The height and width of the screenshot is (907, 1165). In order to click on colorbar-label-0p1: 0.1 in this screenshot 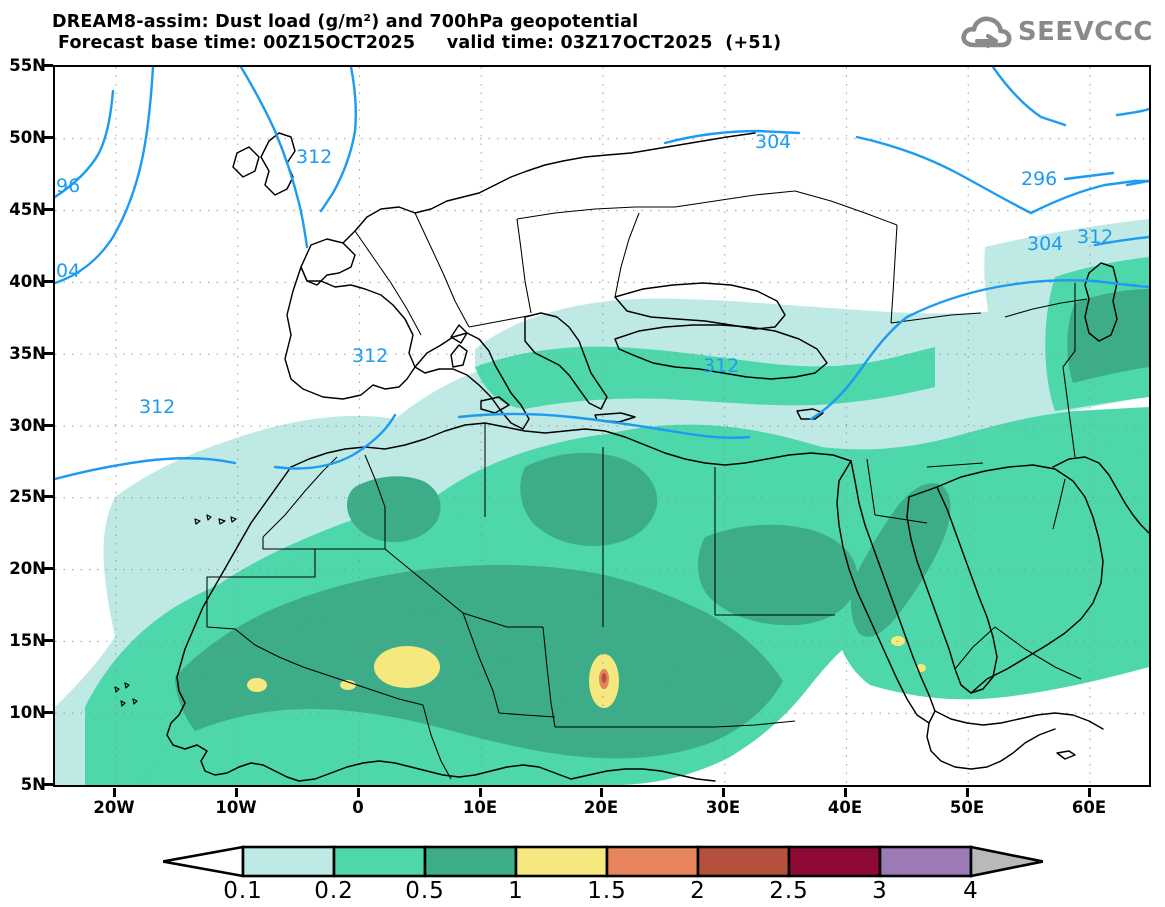, I will do `click(243, 891)`.